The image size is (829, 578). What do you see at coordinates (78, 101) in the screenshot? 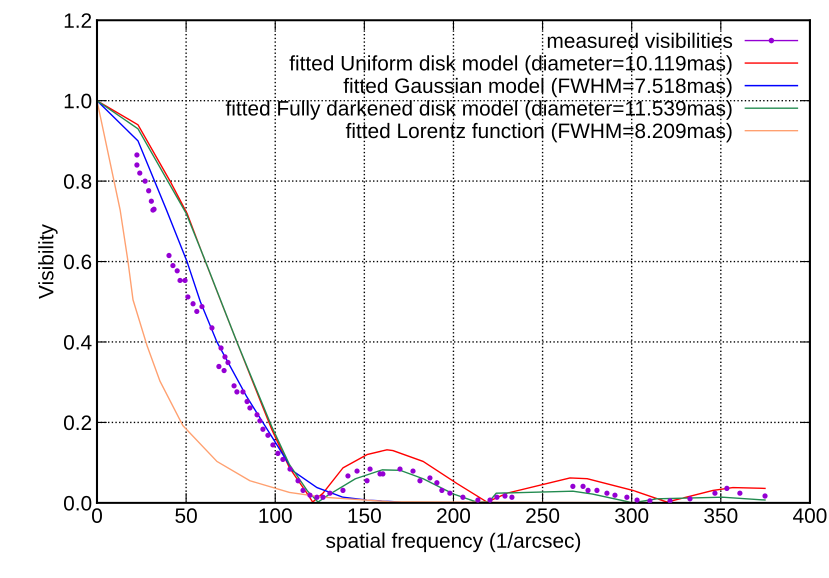
I see `y-tick-label: 1.0` at bounding box center [78, 101].